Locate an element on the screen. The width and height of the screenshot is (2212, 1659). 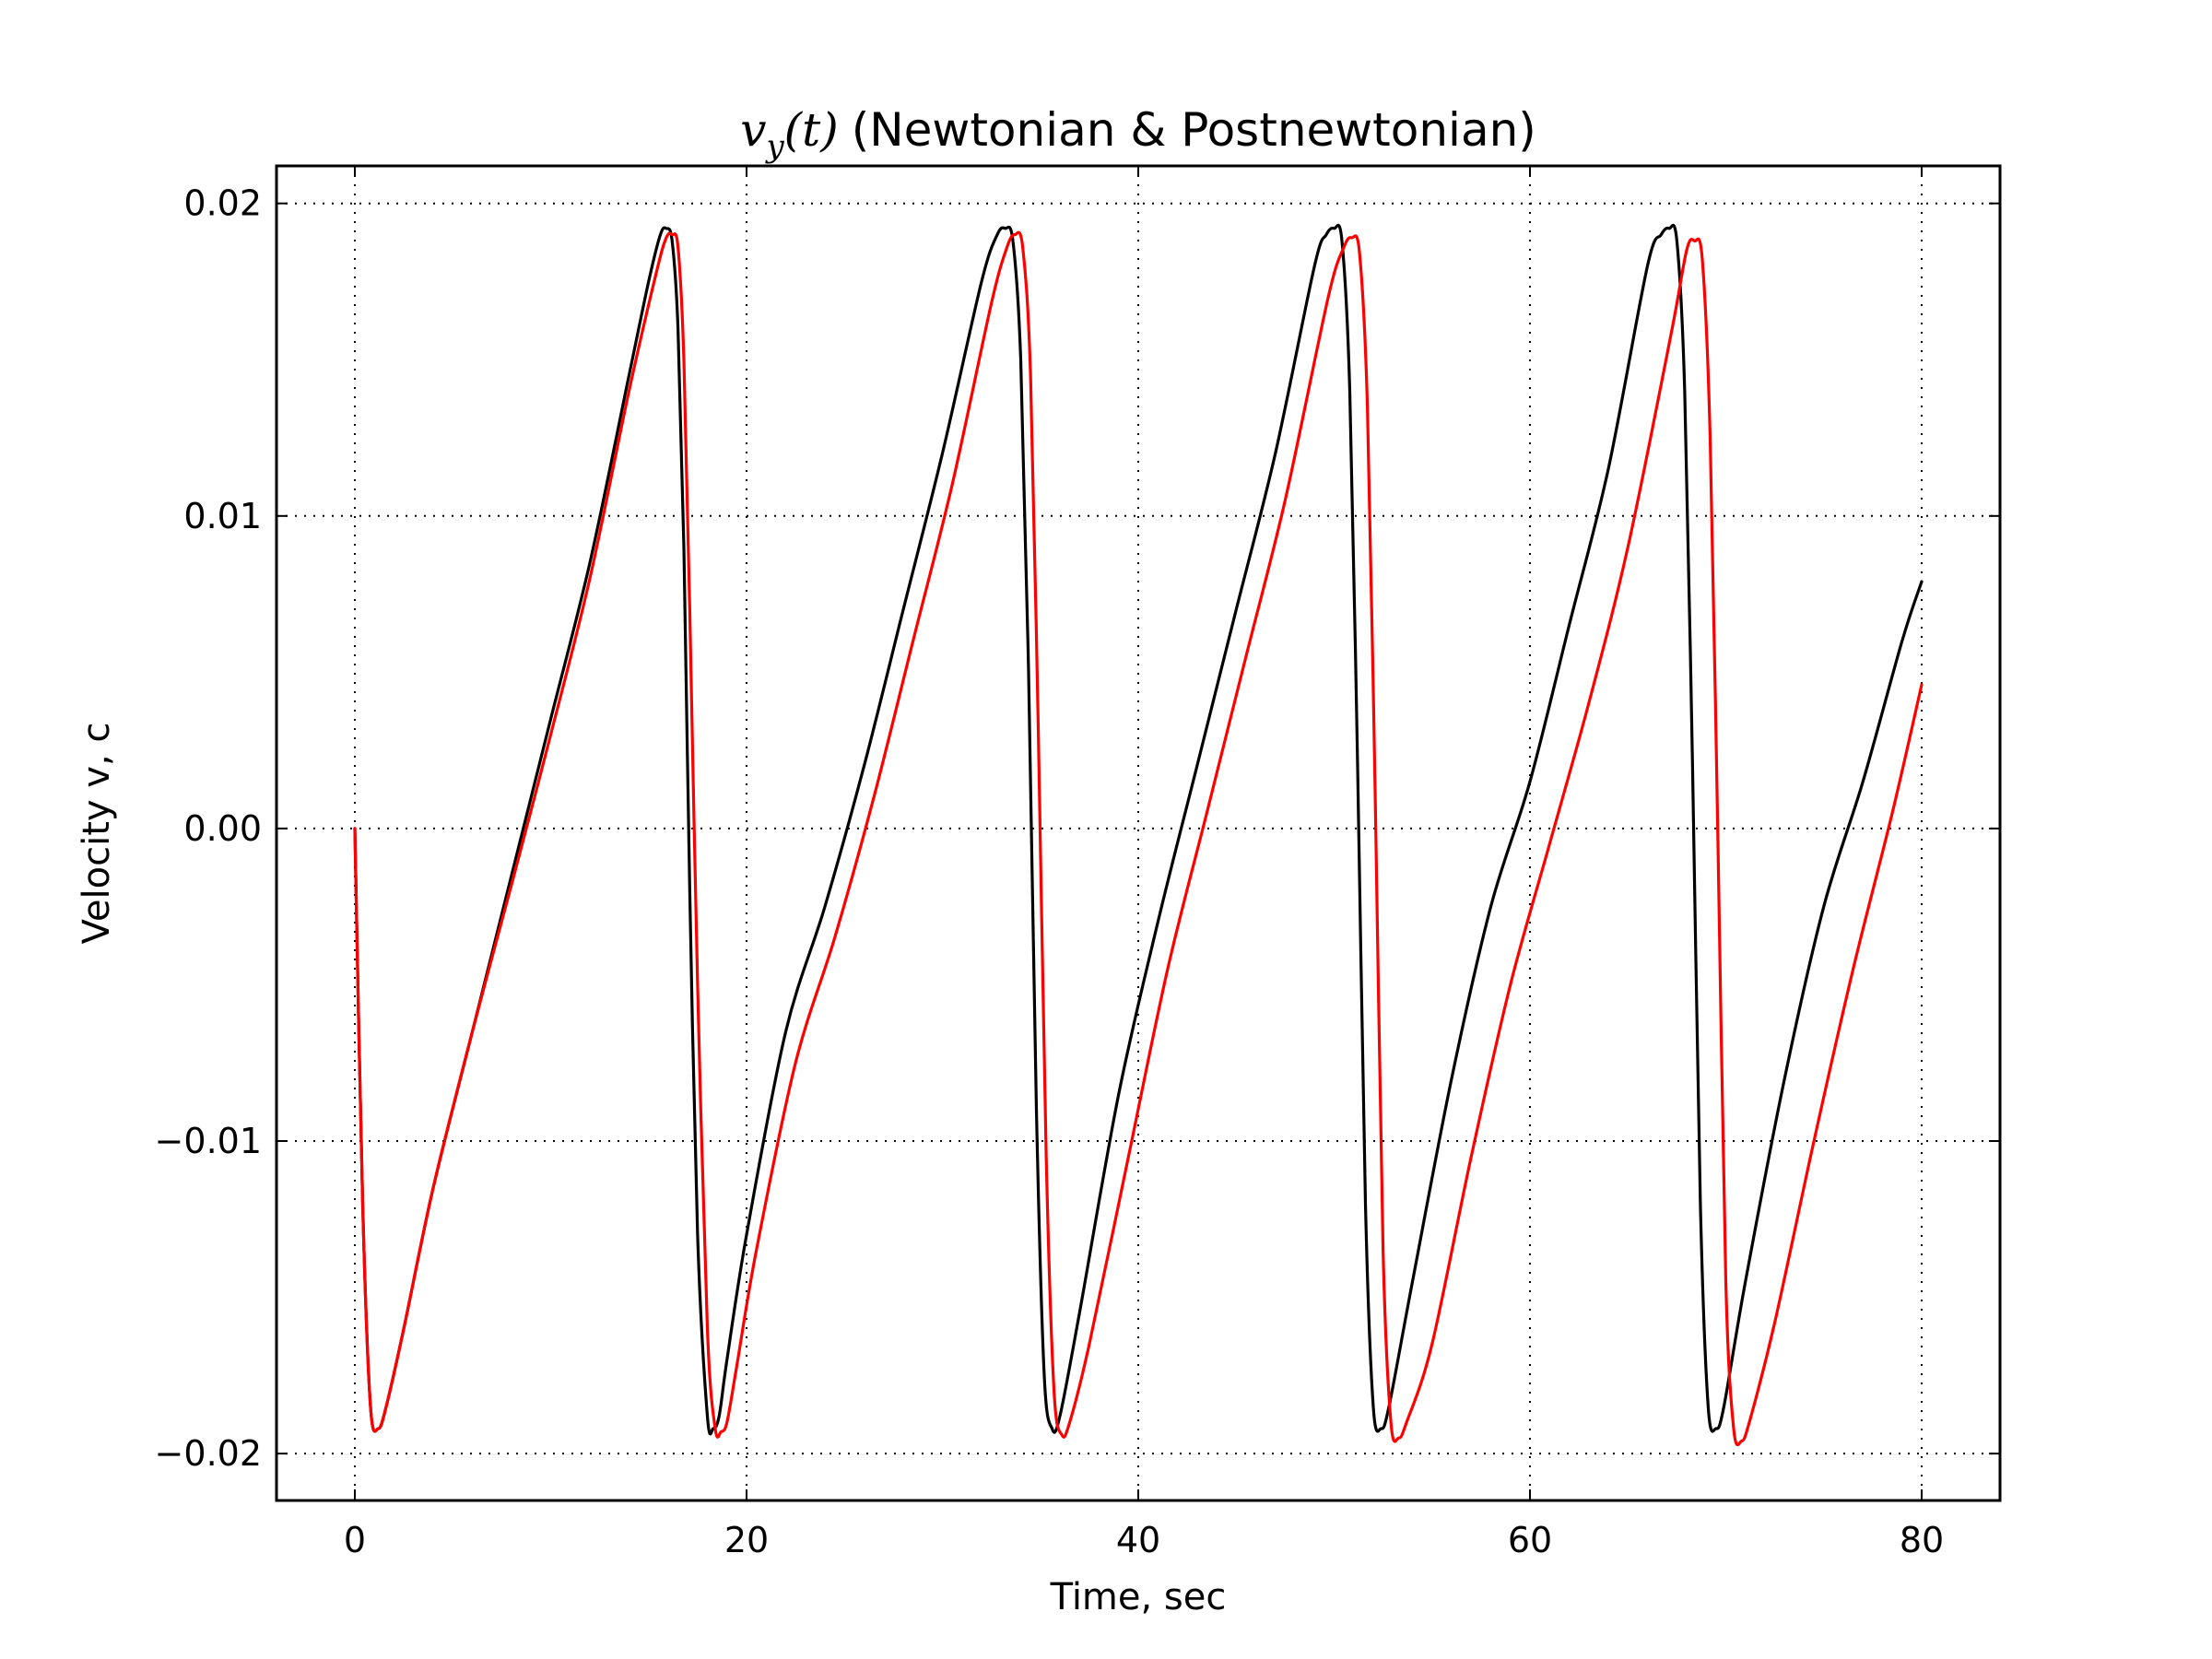
y-tick-label: −0.02 is located at coordinates (208, 1453).